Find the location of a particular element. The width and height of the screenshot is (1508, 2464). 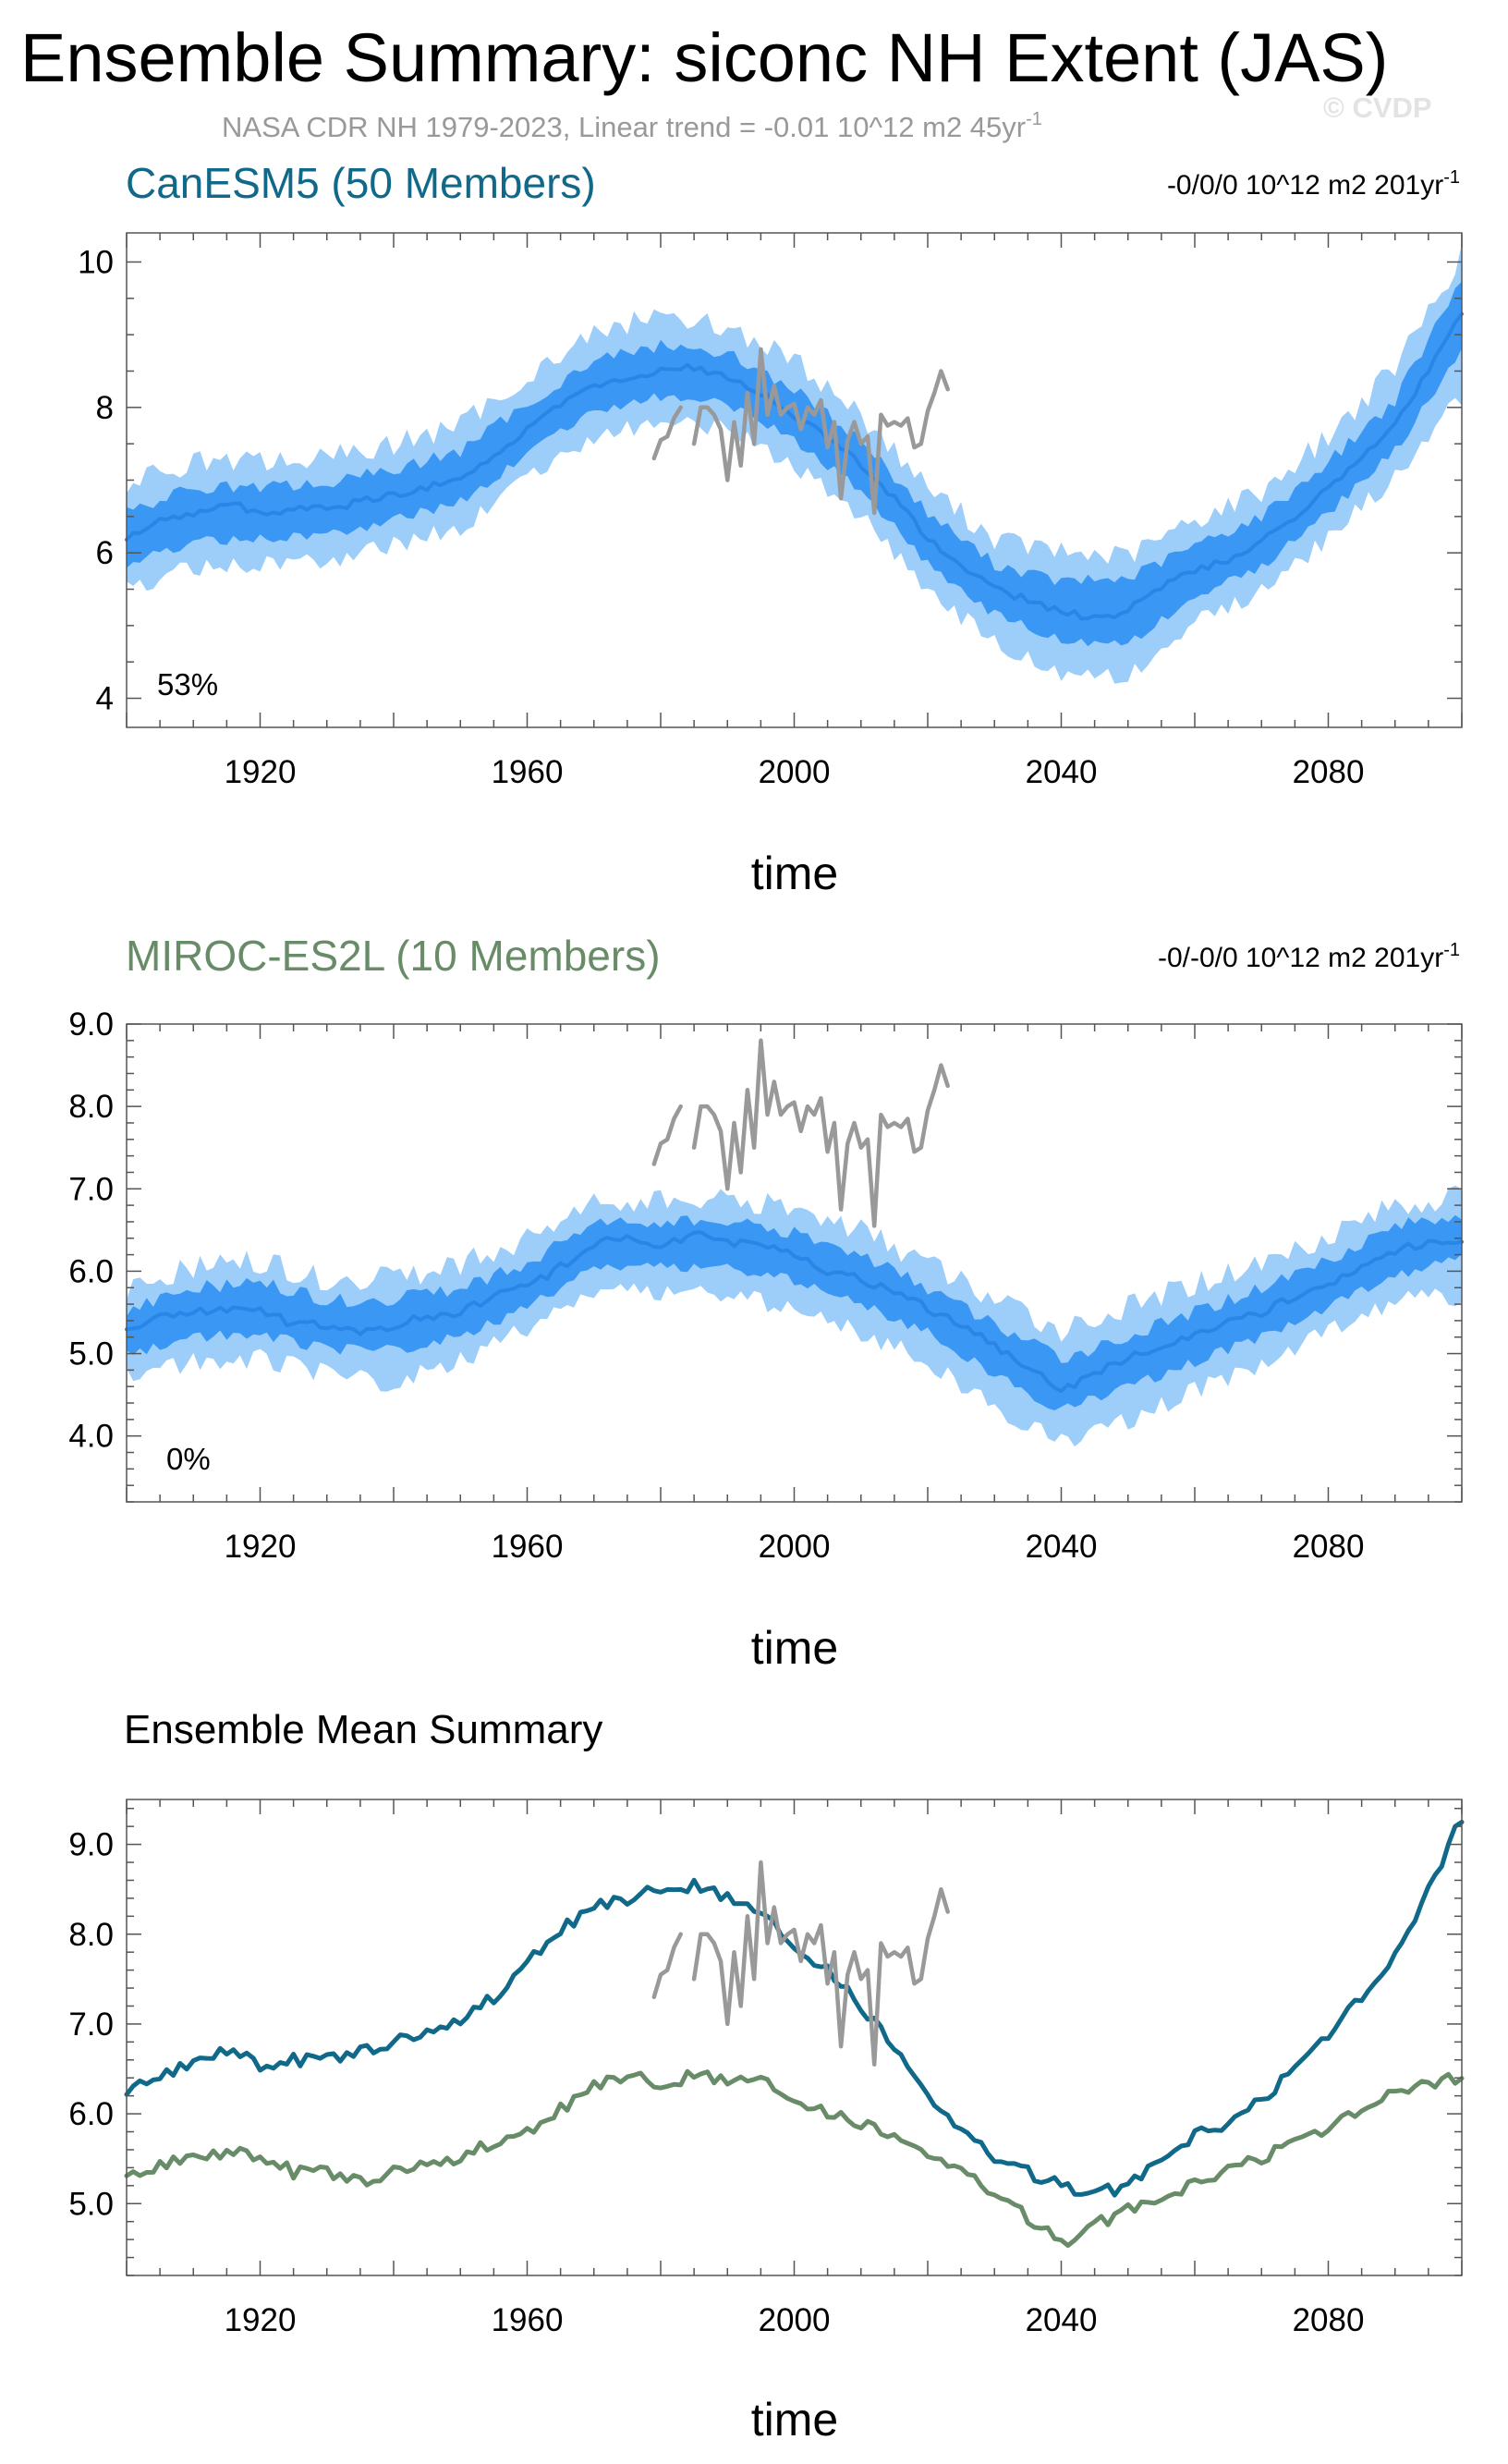

y-tick-label: 4.0 is located at coordinates (91, 1437).